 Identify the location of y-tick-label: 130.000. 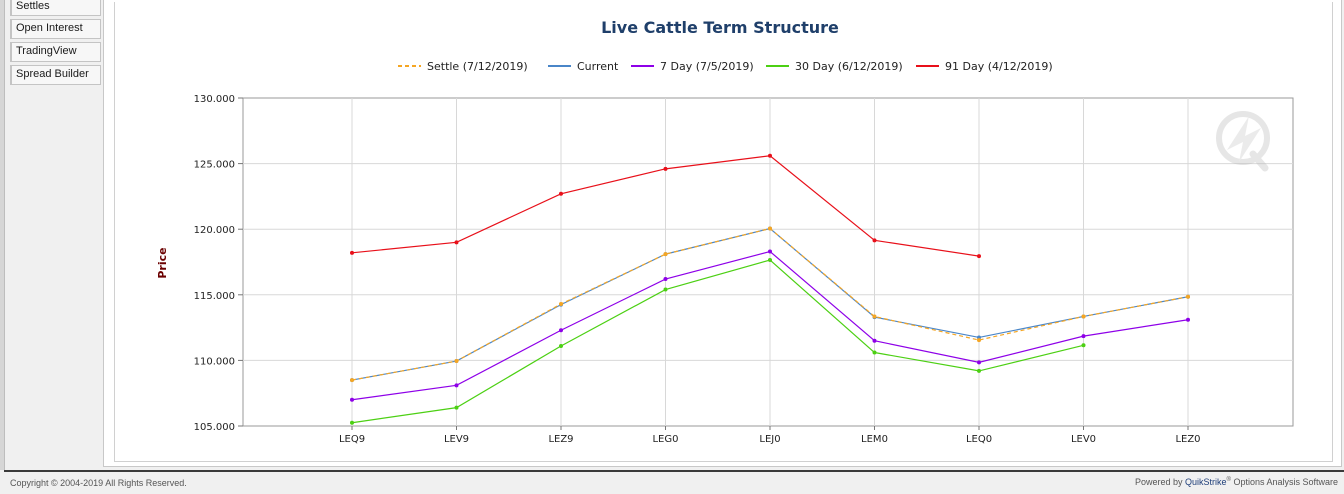
(214, 99).